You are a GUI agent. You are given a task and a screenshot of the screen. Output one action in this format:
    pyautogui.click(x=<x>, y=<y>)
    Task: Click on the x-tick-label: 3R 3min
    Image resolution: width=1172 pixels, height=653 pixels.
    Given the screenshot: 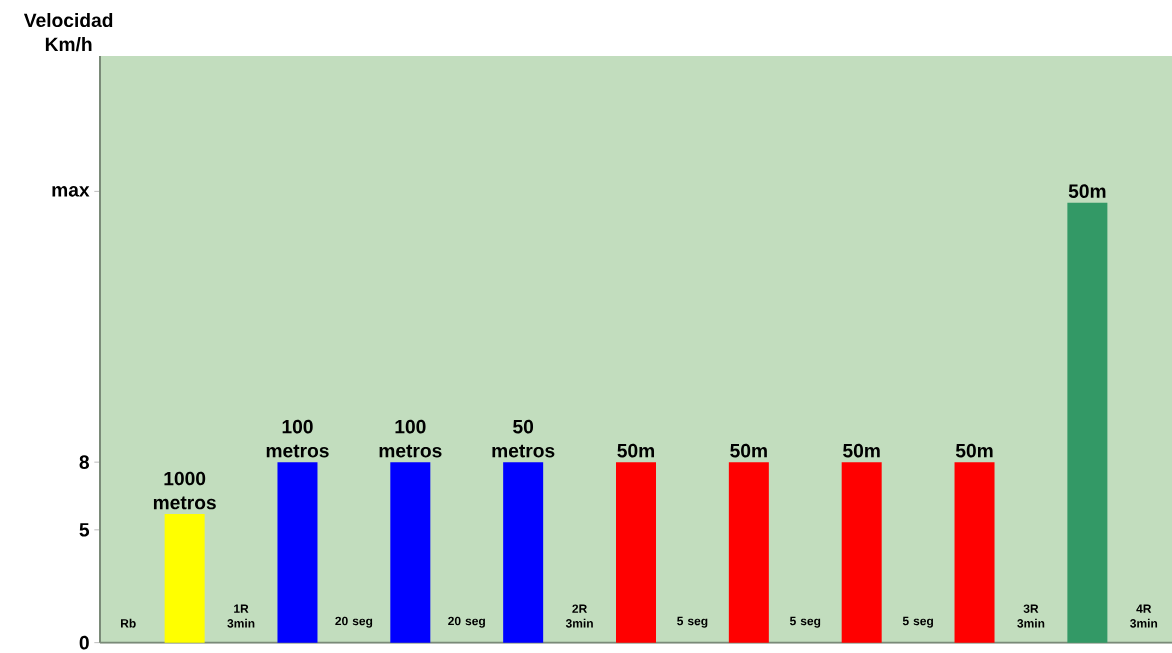 What is the action you would take?
    pyautogui.click(x=1031, y=616)
    